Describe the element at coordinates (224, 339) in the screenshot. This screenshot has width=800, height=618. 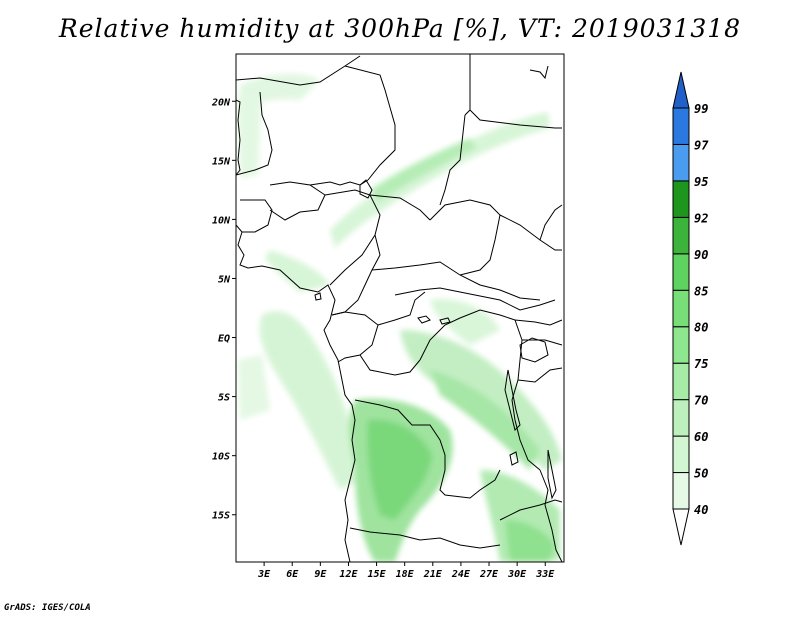
I see `lat-tick-label: EQ` at that location.